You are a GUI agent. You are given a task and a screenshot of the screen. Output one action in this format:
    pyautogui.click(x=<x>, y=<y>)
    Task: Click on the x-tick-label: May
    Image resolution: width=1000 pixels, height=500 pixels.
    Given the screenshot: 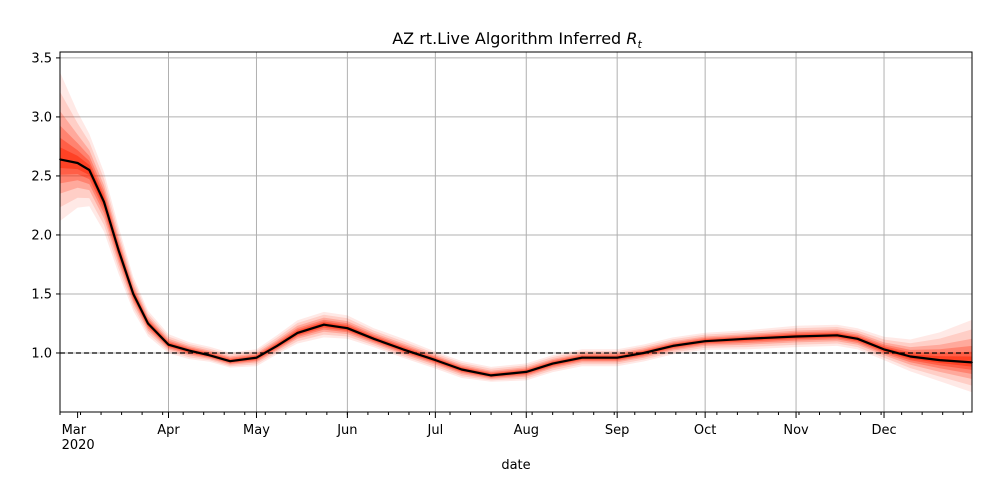 What is the action you would take?
    pyautogui.click(x=256, y=430)
    